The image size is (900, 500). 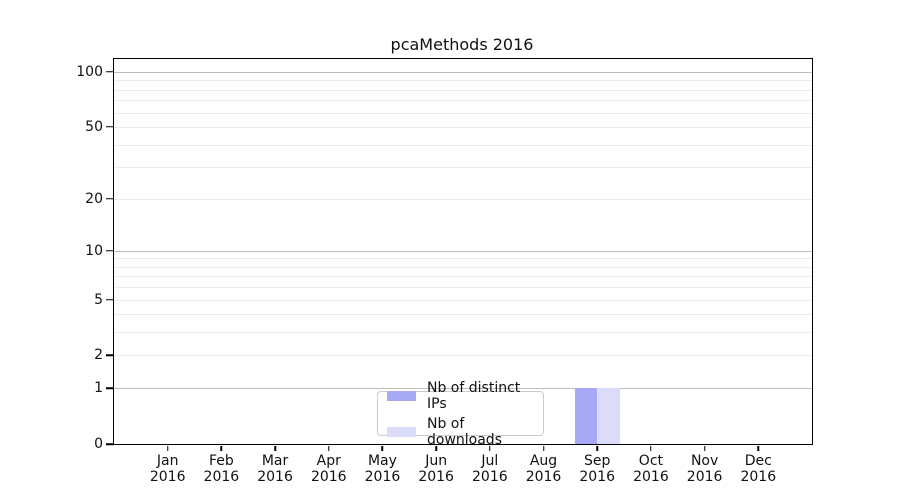 What do you see at coordinates (608, 416) in the screenshot?
I see `bar-downloads` at bounding box center [608, 416].